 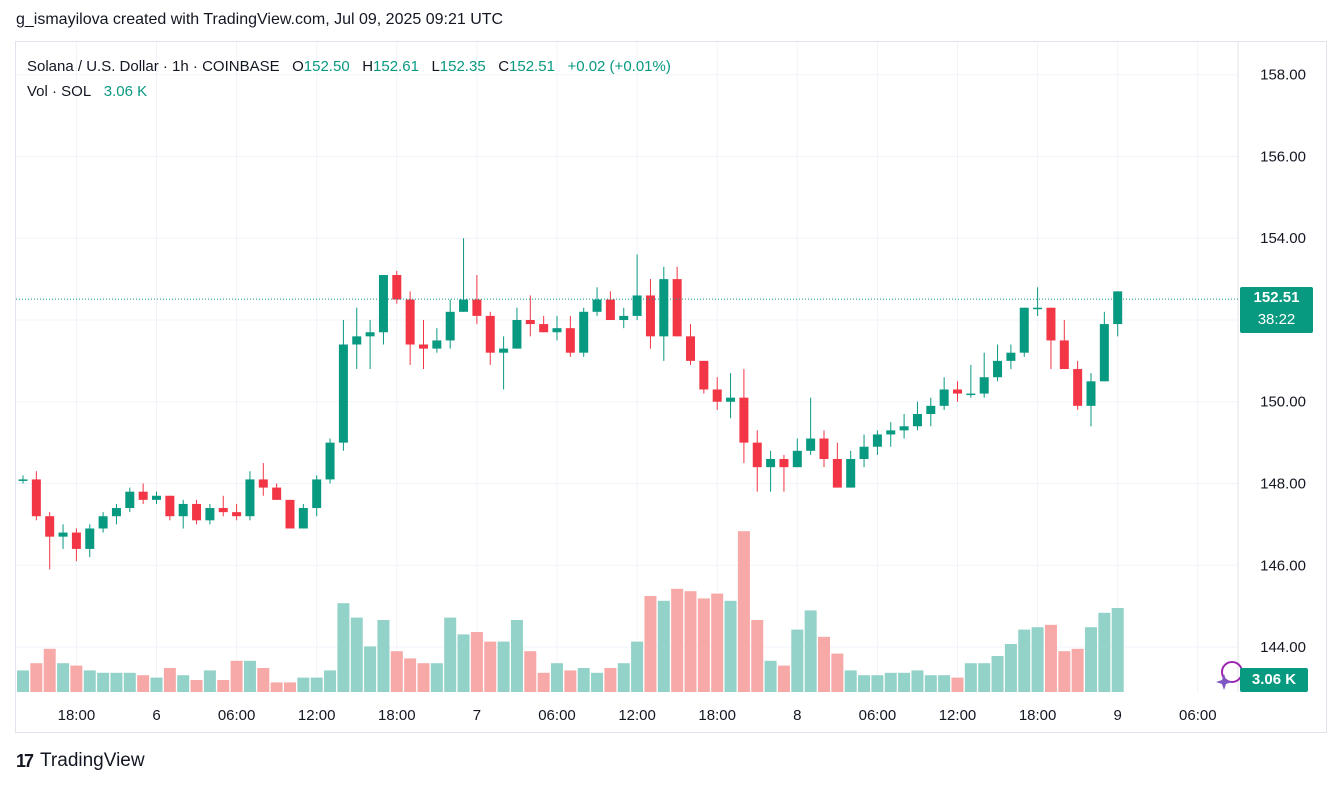 I want to click on volume-value: 3.06 K, so click(x=125, y=91).